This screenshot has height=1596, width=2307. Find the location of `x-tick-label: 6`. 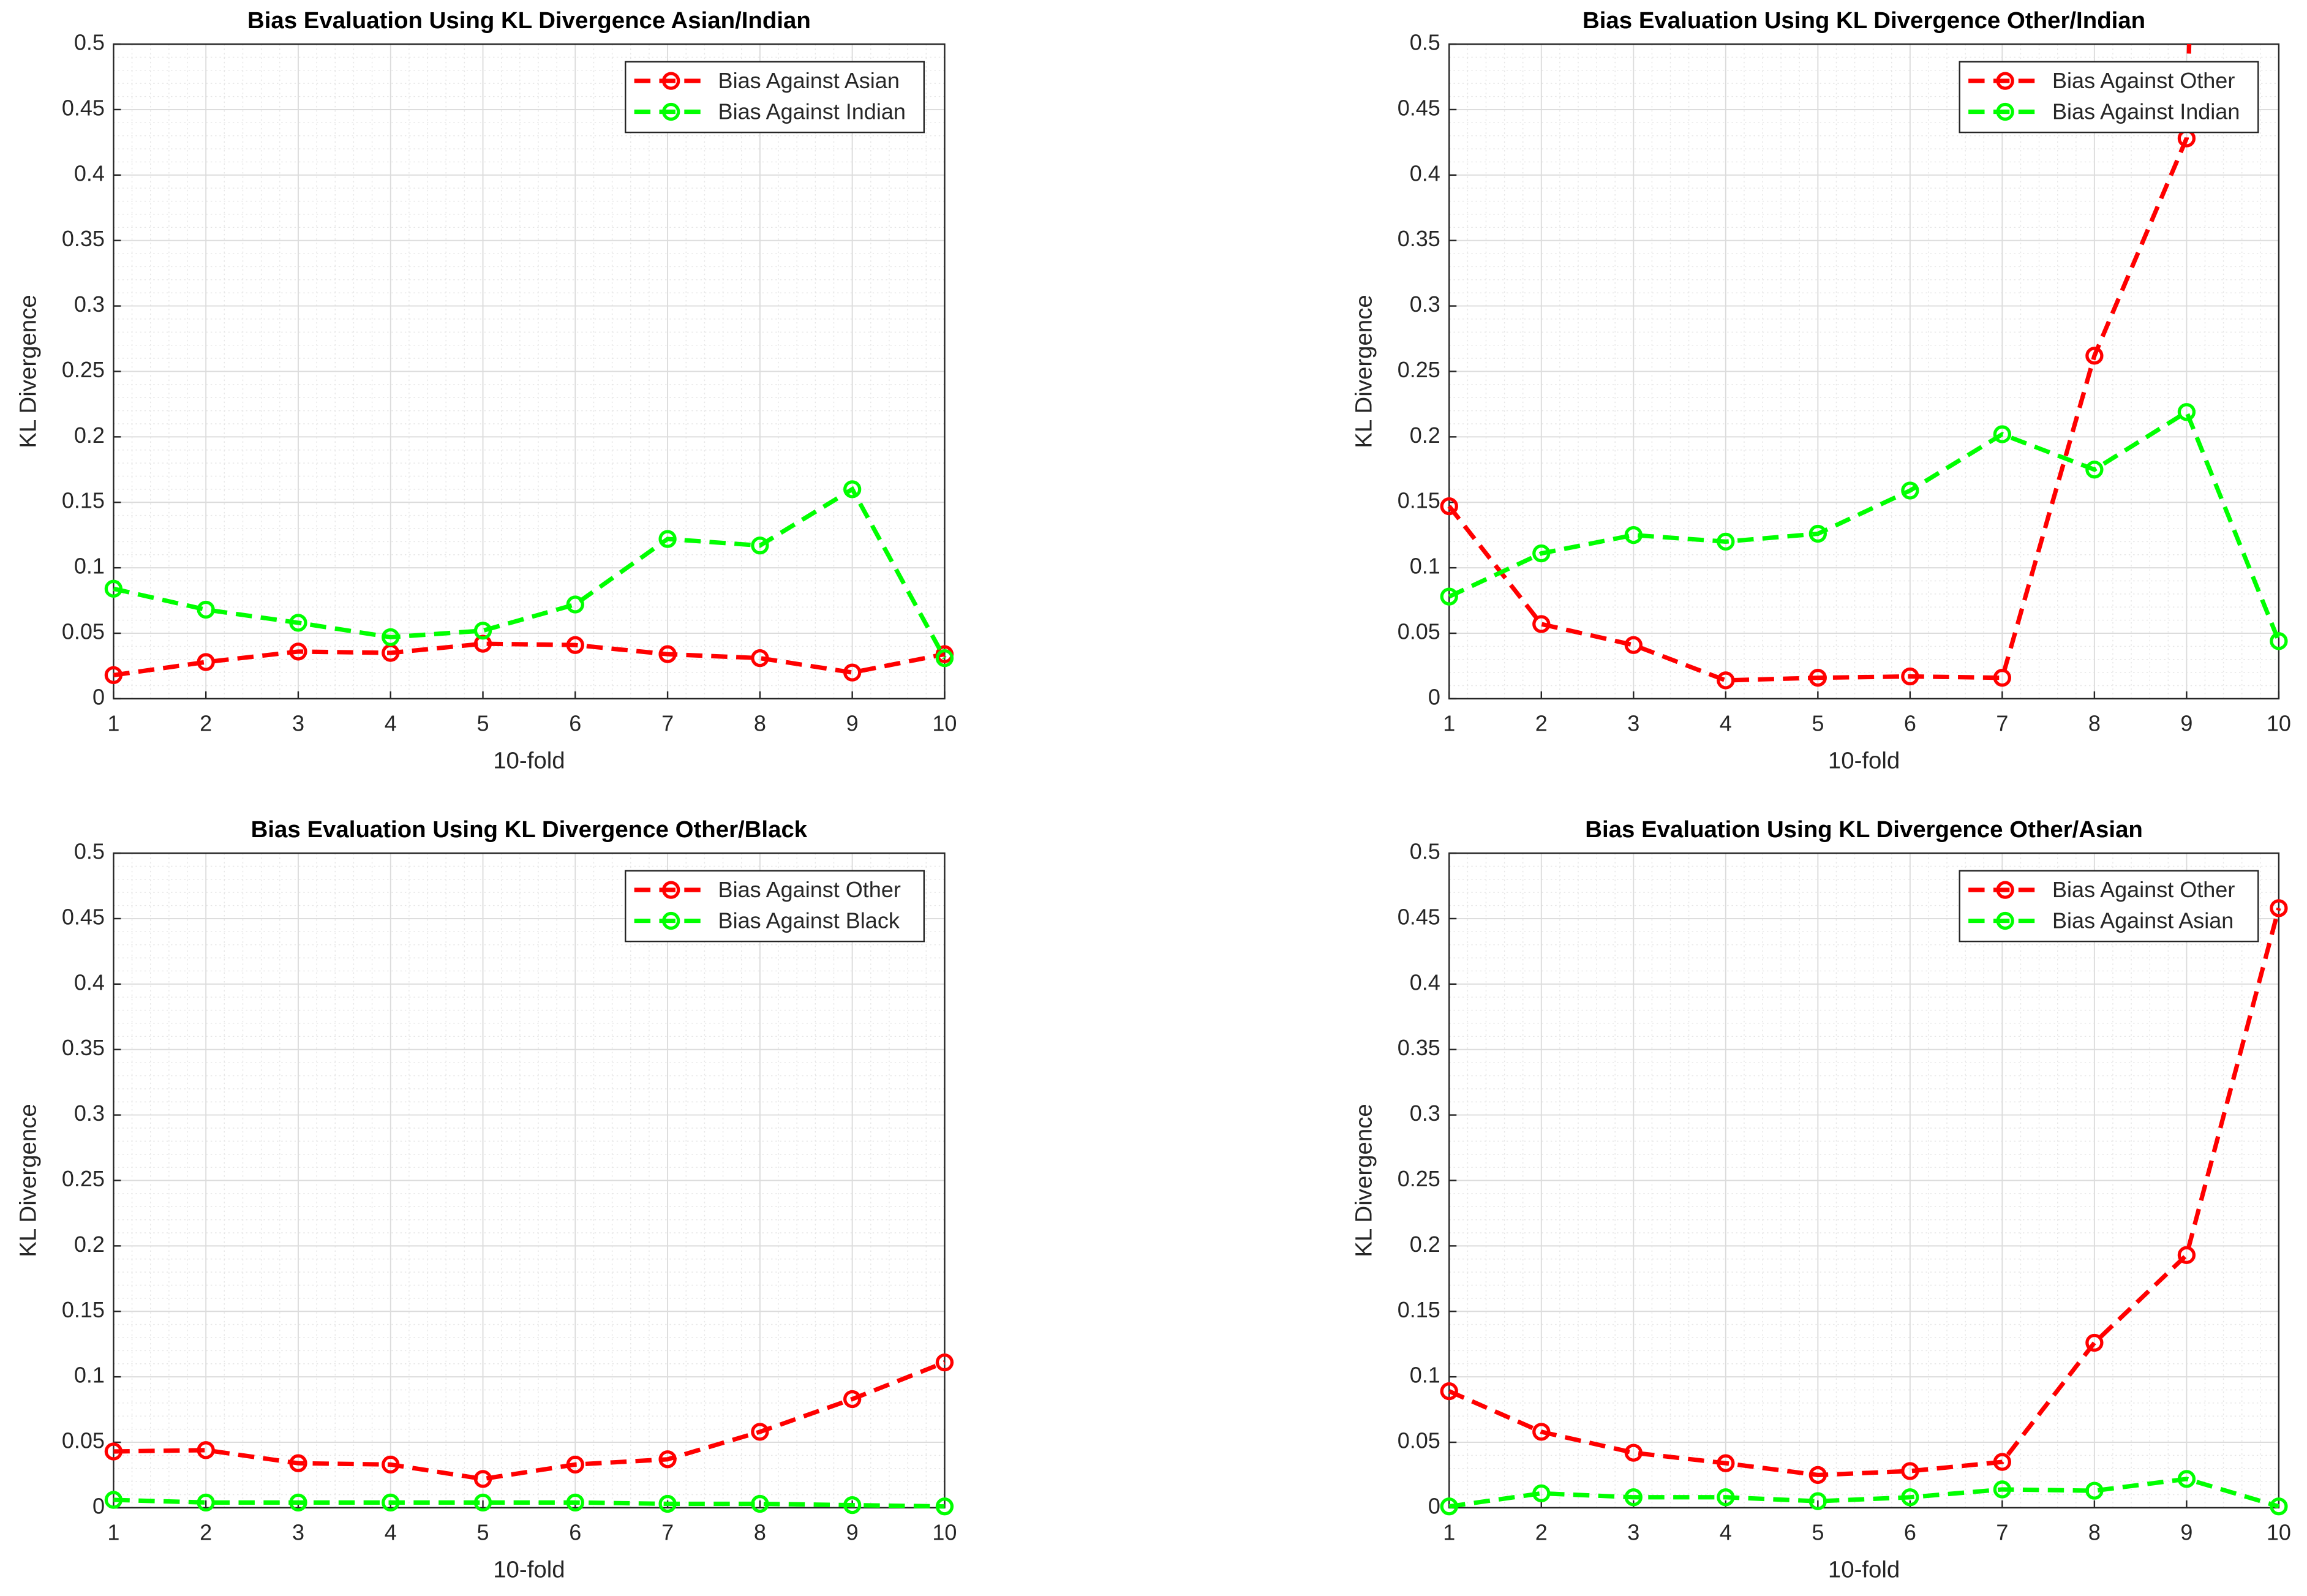

x-tick-label: 6 is located at coordinates (1910, 1532).